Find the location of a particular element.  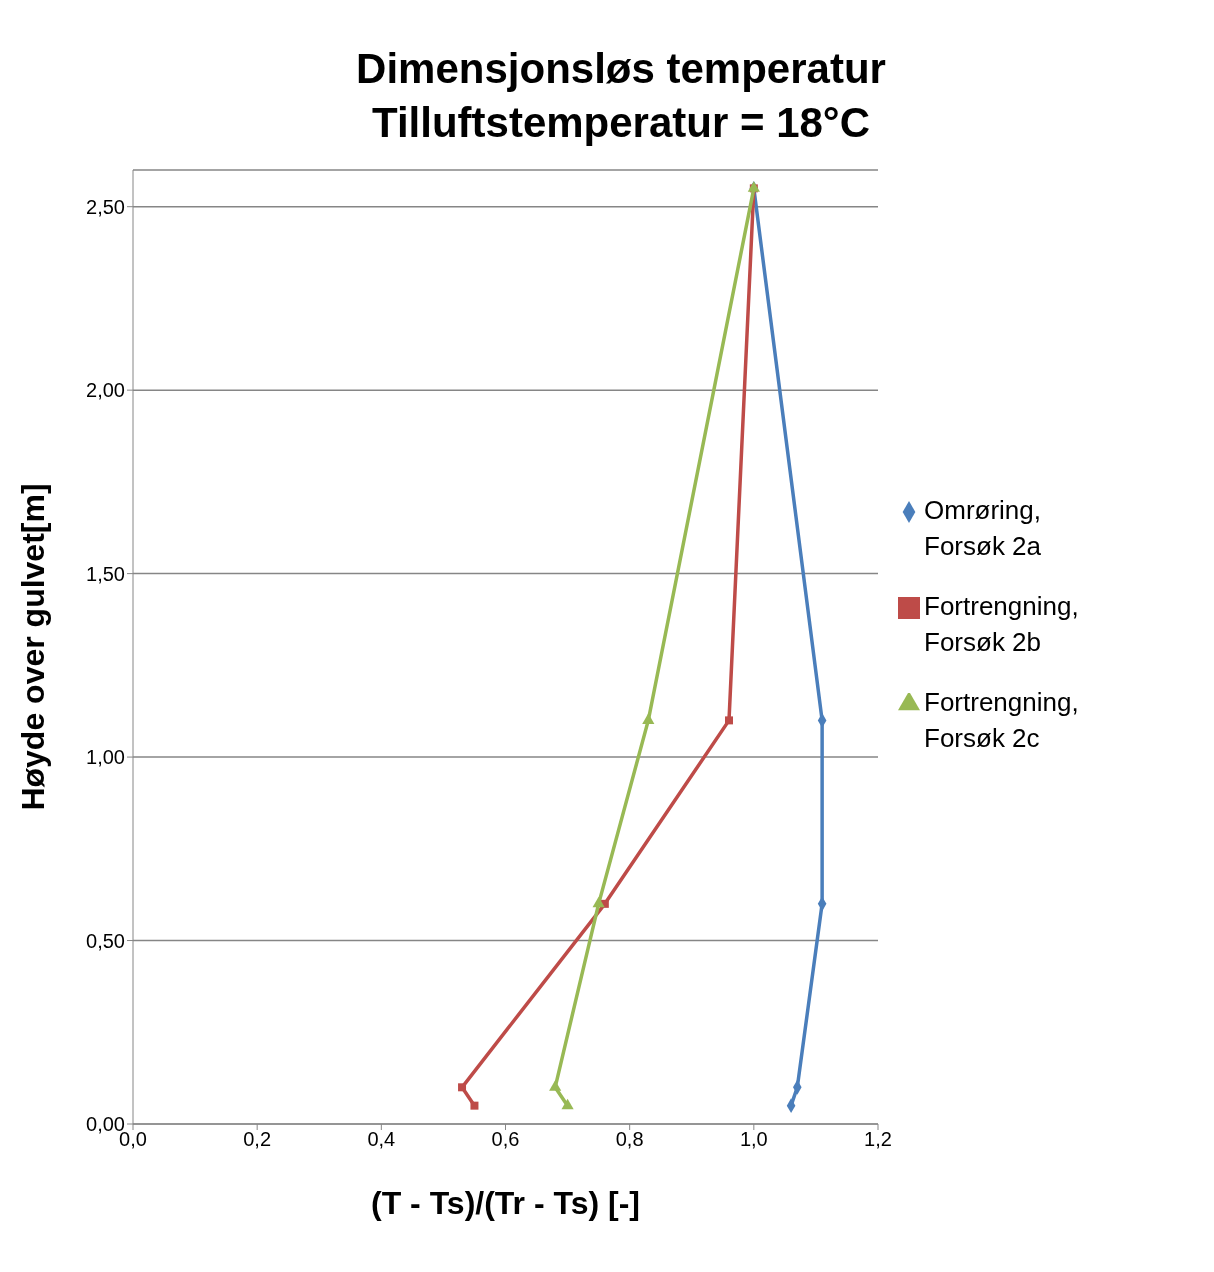

legend-label: Omrøring, Forsøk 2a is located at coordinates (983, 528).